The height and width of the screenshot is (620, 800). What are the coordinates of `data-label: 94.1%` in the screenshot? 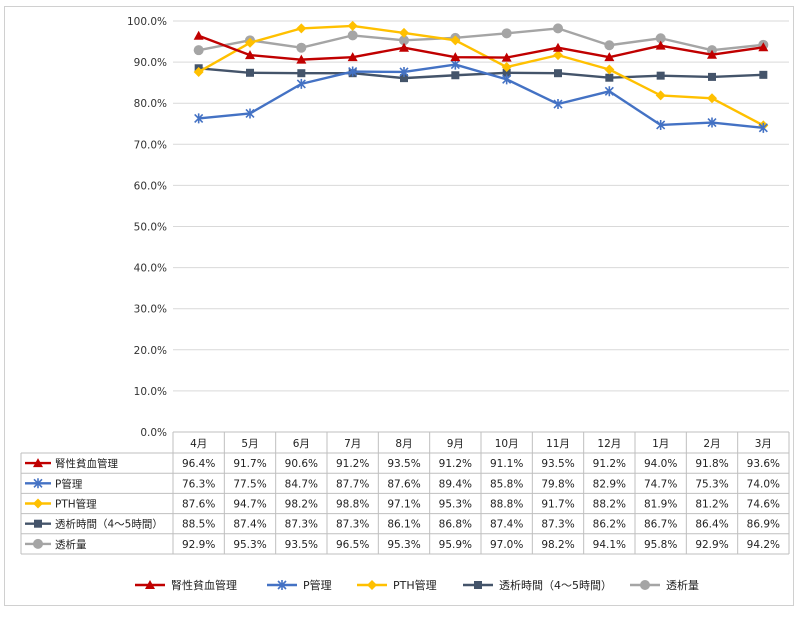 It's located at (609, 545).